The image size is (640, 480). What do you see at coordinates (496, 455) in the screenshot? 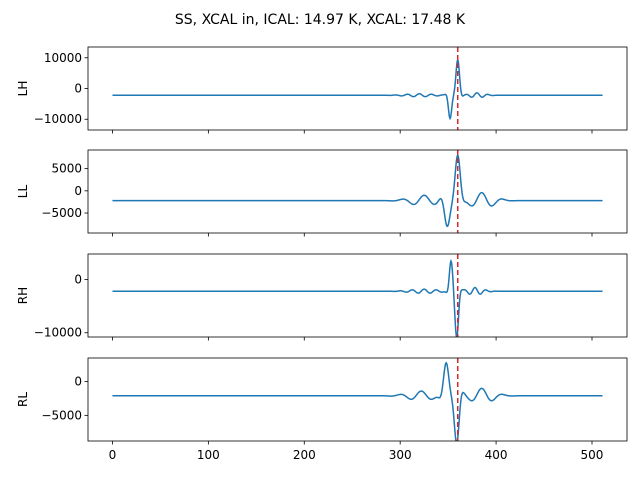
I see `x-tick-label: 400` at bounding box center [496, 455].